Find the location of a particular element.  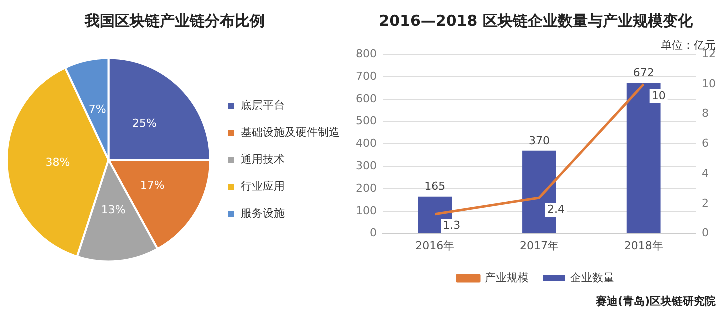

x-tick-label: 2016年 is located at coordinates (435, 245).